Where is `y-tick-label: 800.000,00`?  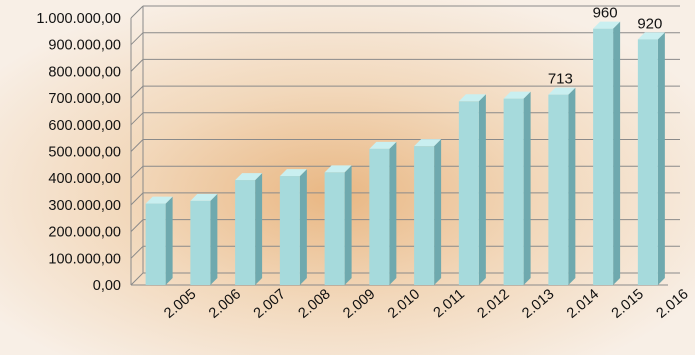
y-tick-label: 800.000,00 is located at coordinates (84, 72).